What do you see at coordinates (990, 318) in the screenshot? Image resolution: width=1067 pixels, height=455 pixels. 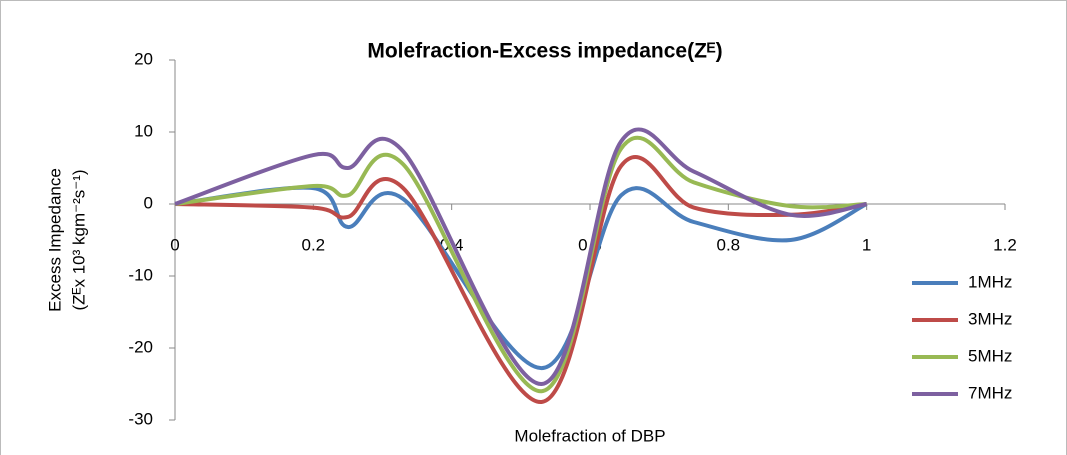 I see `legend-label: 3MHz` at bounding box center [990, 318].